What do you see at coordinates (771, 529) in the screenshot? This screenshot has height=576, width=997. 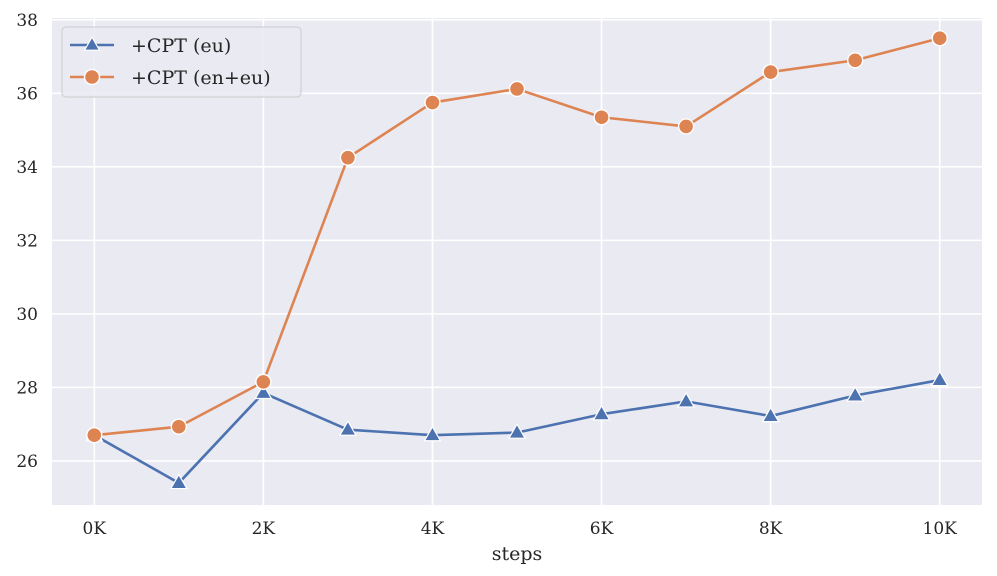 I see `x-tick-label: 8K` at bounding box center [771, 529].